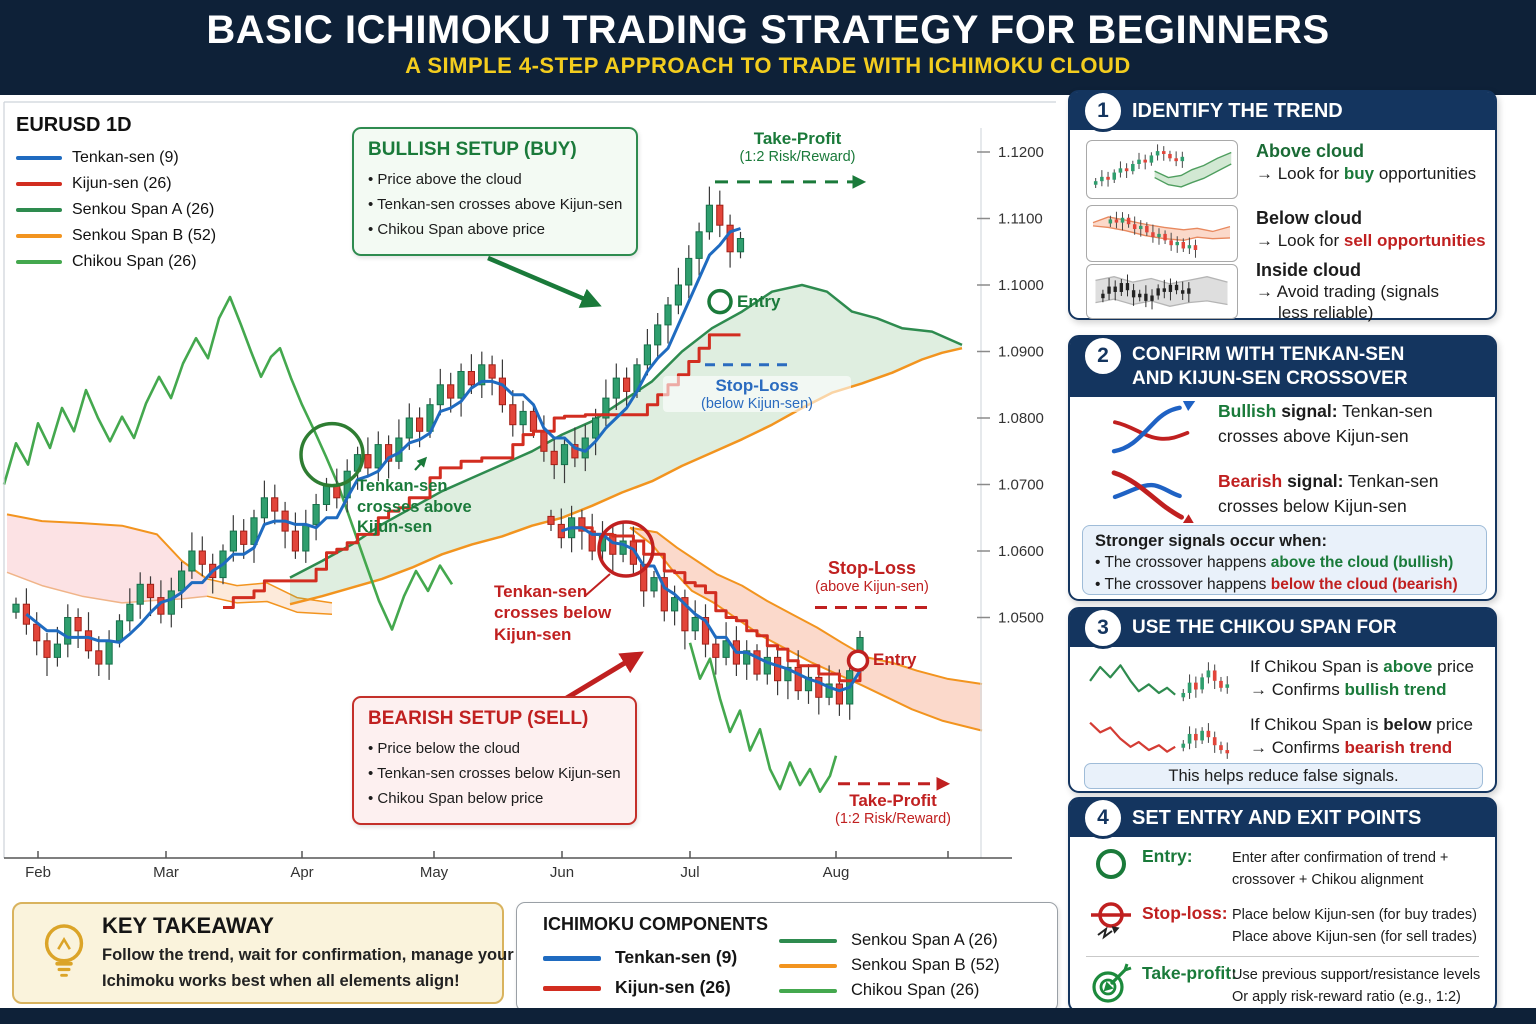  What do you see at coordinates (65, 956) in the screenshot?
I see `lightbulb-icon` at bounding box center [65, 956].